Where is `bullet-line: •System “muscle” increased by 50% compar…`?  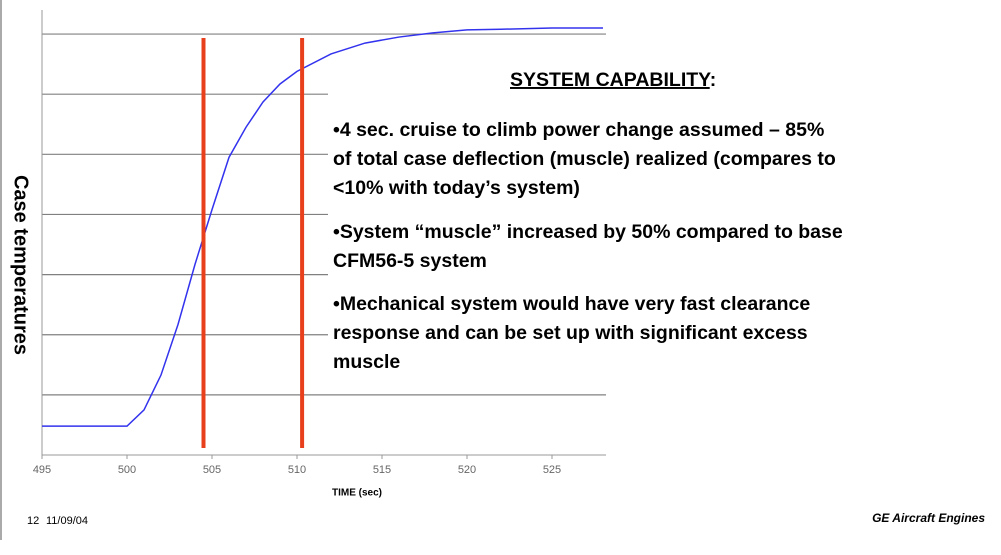
bullet-line: •System “muscle” increased by 50% compar… is located at coordinates (588, 232).